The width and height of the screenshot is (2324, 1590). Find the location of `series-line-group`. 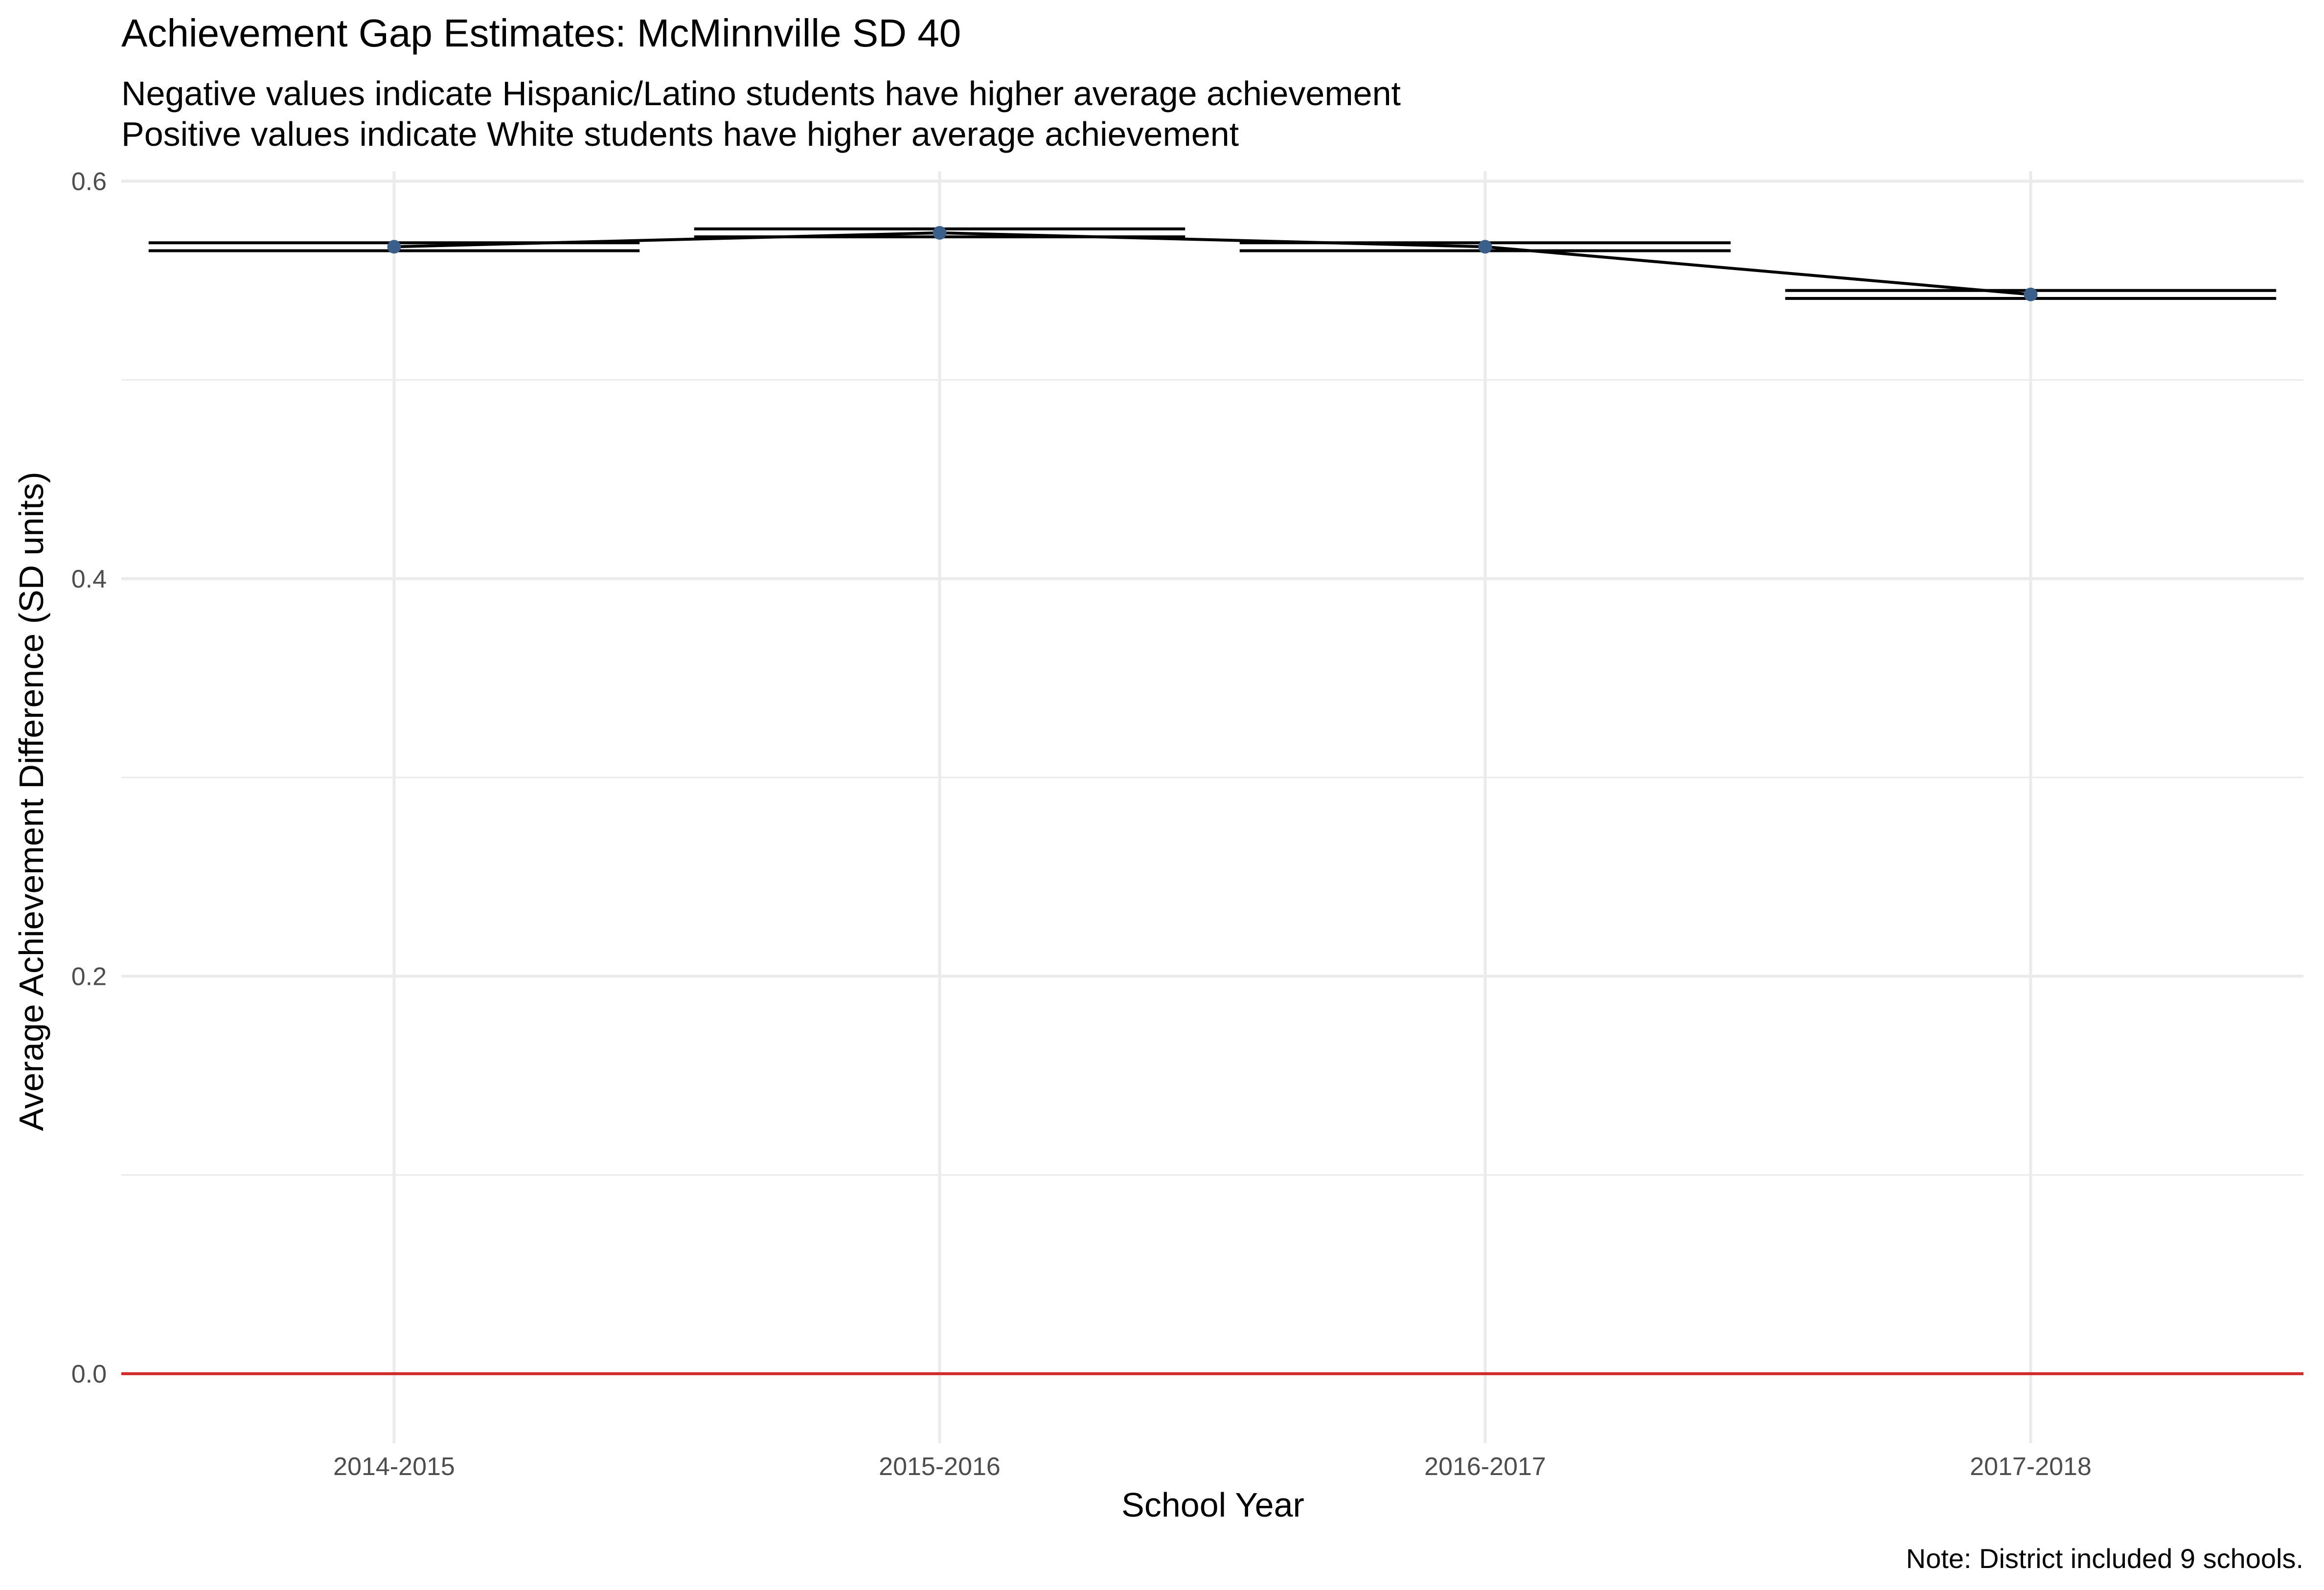

series-line-group is located at coordinates (1212, 264).